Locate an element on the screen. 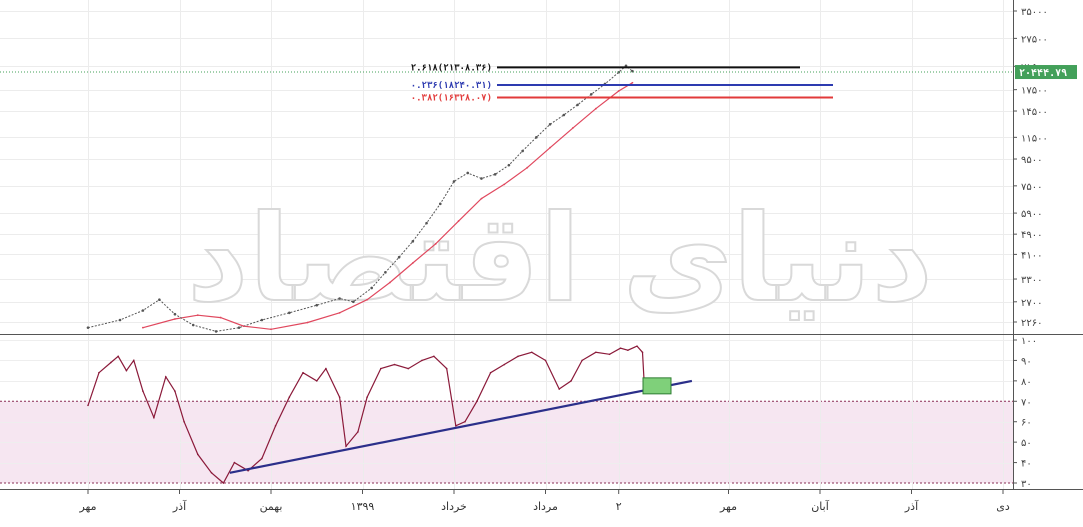 The height and width of the screenshot is (527, 1083). time-tick-label: ۱۳۹۹ is located at coordinates (363, 506).